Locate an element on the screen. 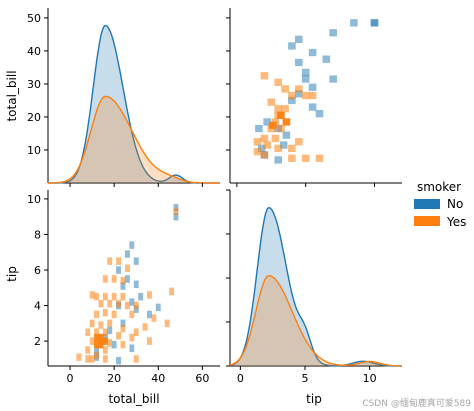 The width and height of the screenshot is (474, 411). kde-tip-yes-fill is located at coordinates (316, 320).